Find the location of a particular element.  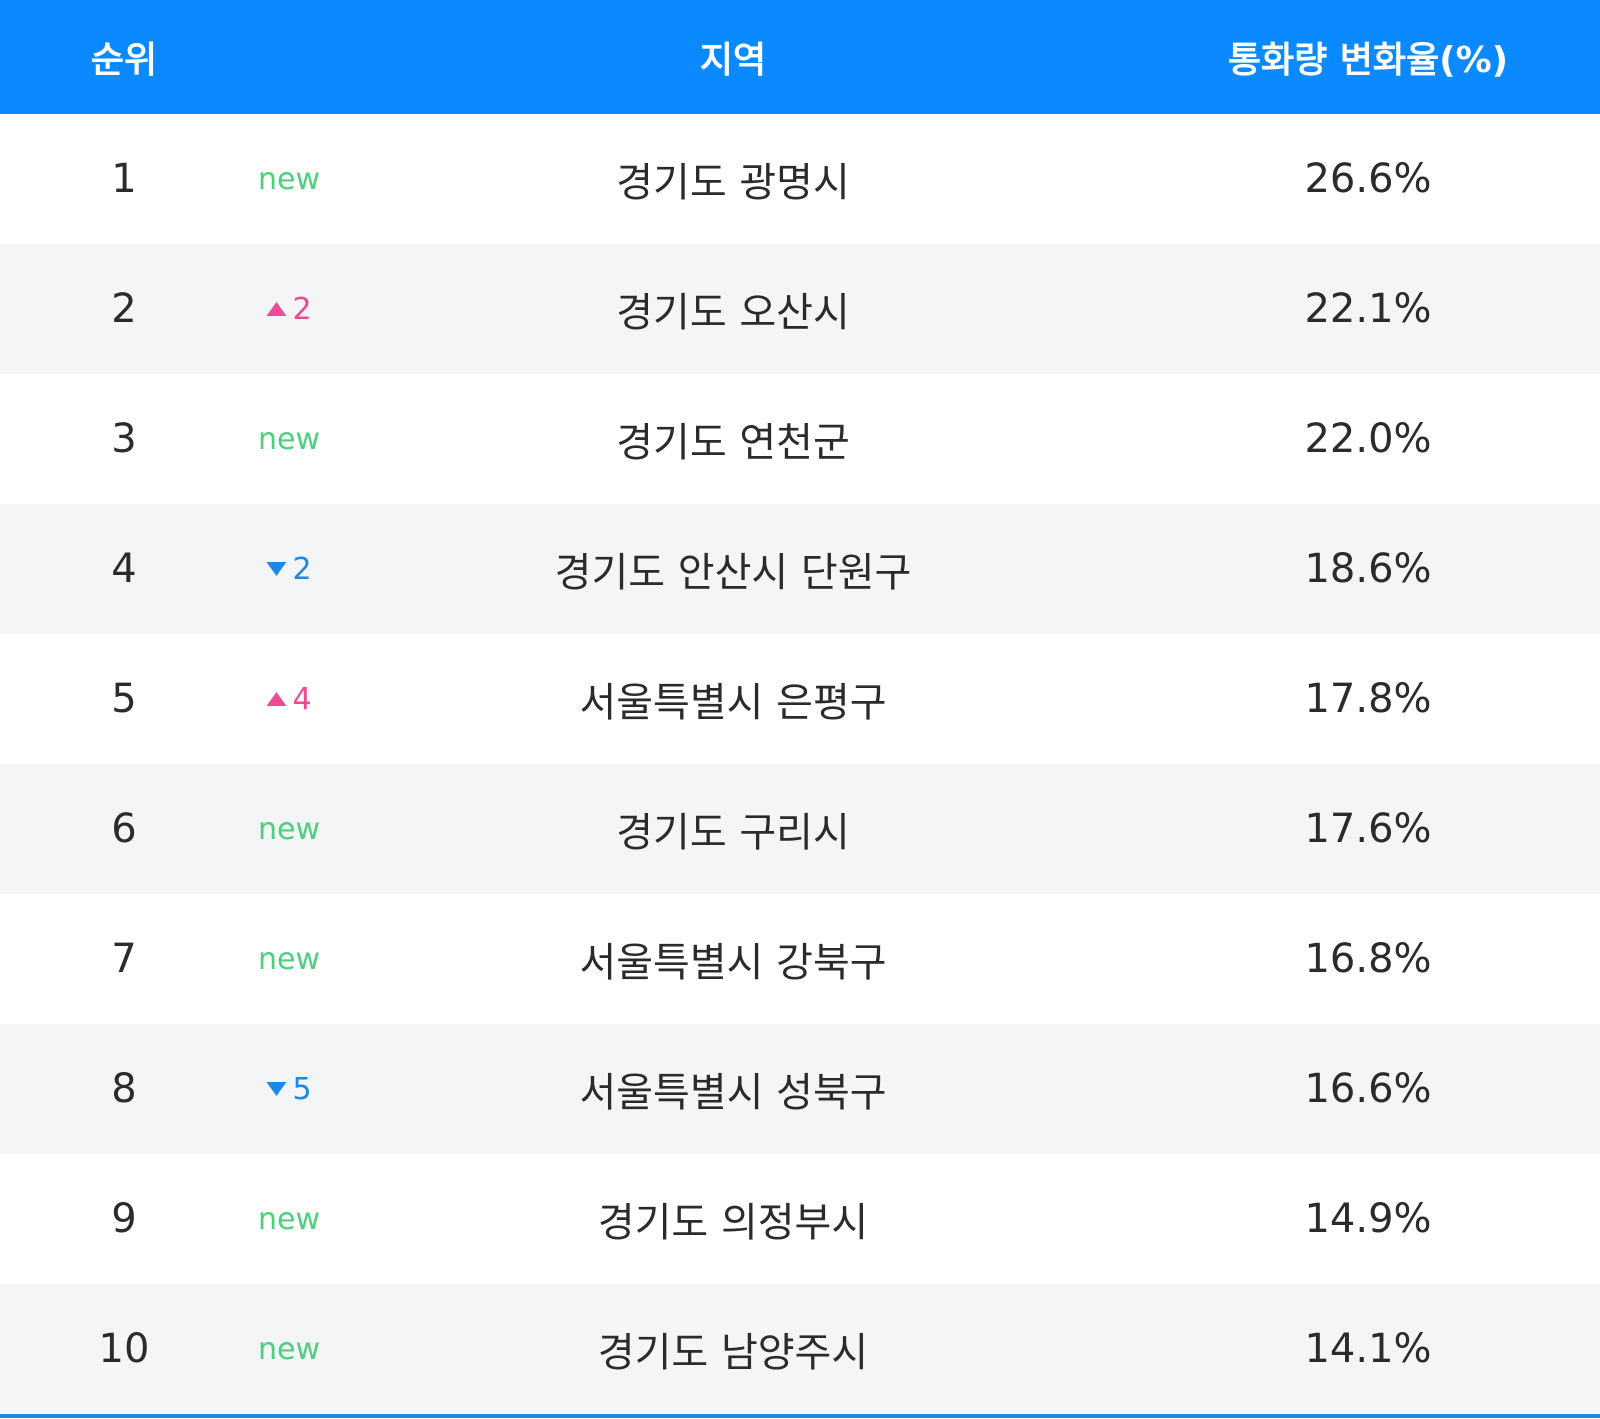

table-row: 3 new 경기도 연천군 22.0% is located at coordinates (800, 439).